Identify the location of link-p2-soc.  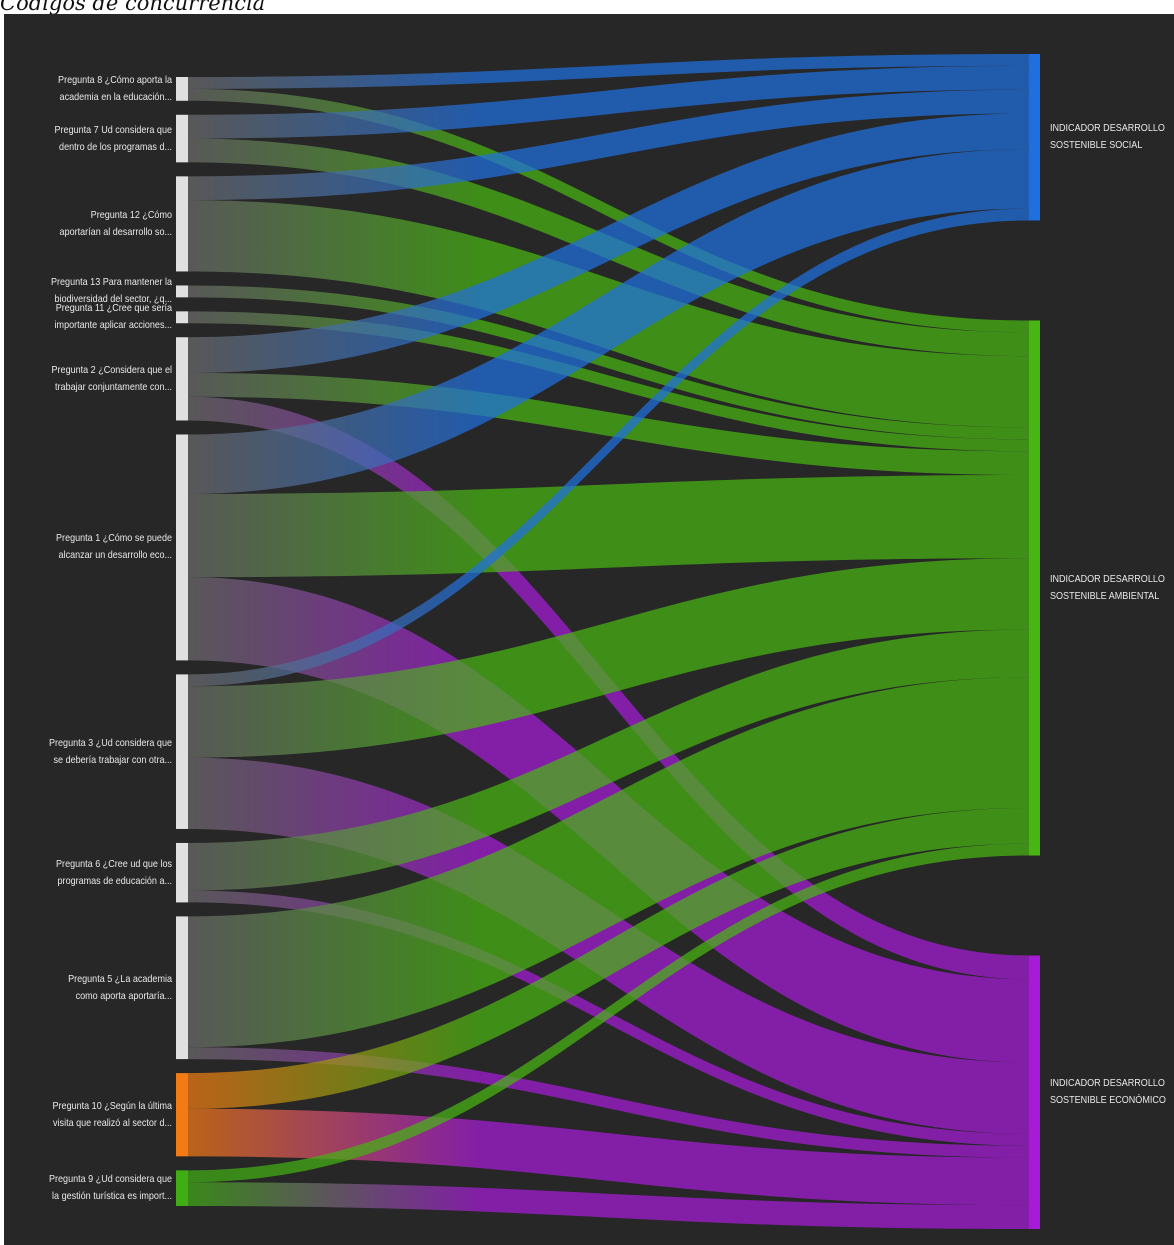
(608, 243).